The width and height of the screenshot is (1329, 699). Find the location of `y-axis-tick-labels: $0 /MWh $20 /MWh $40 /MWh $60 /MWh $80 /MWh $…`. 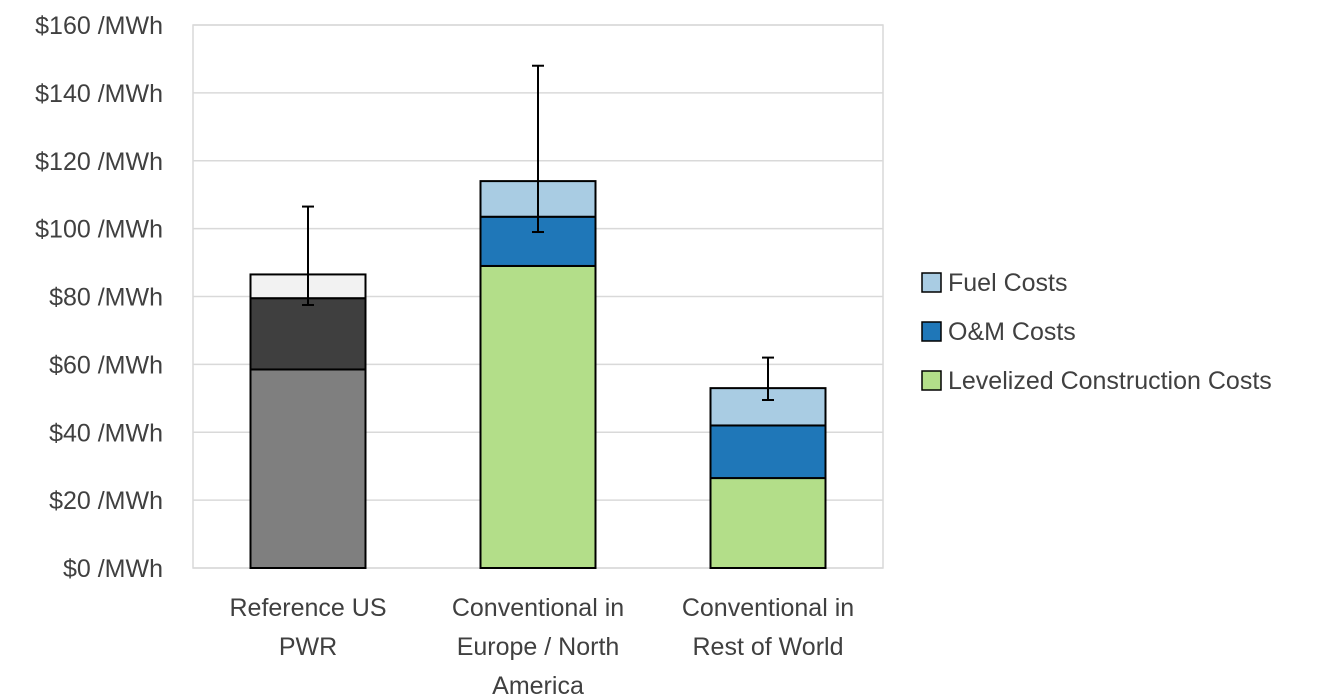

y-axis-tick-labels: $0 /MWh $20 /MWh $40 /MWh $60 /MWh $80 /MWh $… is located at coordinates (99, 297).